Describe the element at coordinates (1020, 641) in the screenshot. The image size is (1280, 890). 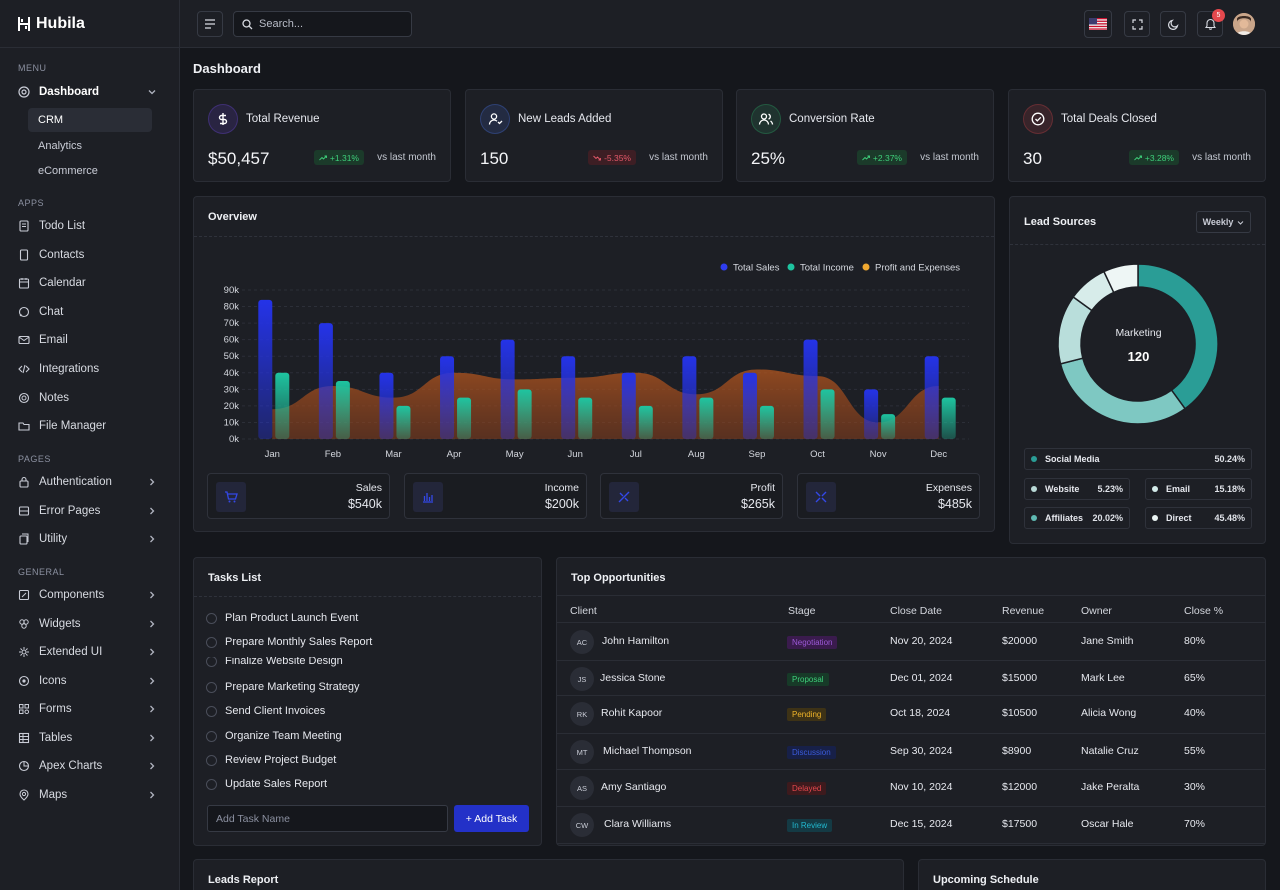
I see `revenue: $20000` at that location.